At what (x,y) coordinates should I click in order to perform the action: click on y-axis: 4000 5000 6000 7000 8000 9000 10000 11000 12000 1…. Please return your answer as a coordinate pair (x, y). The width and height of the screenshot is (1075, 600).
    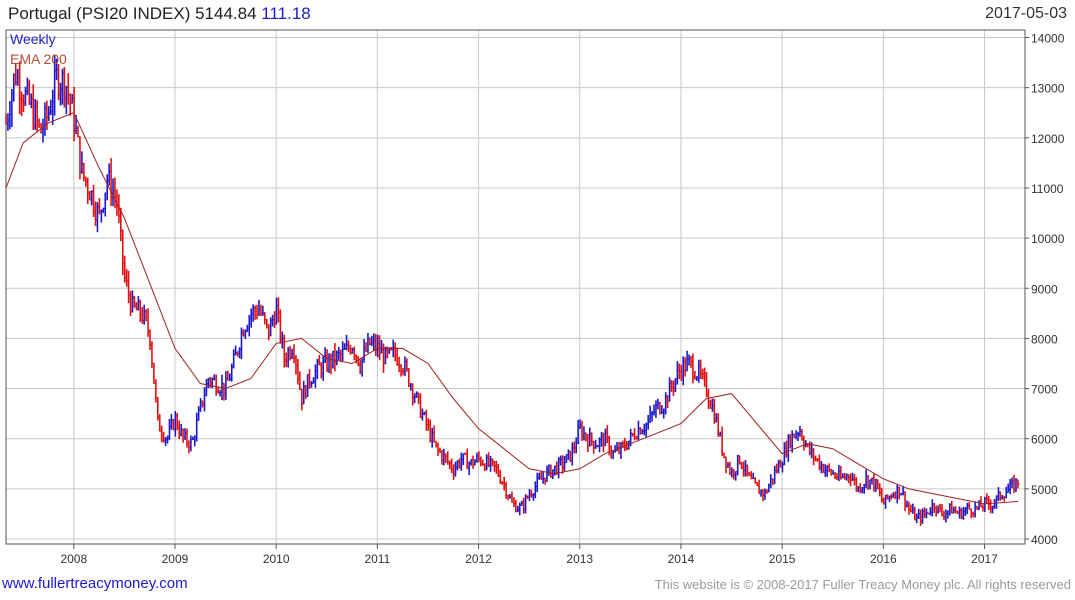
    Looking at the image, I should click on (1045, 289).